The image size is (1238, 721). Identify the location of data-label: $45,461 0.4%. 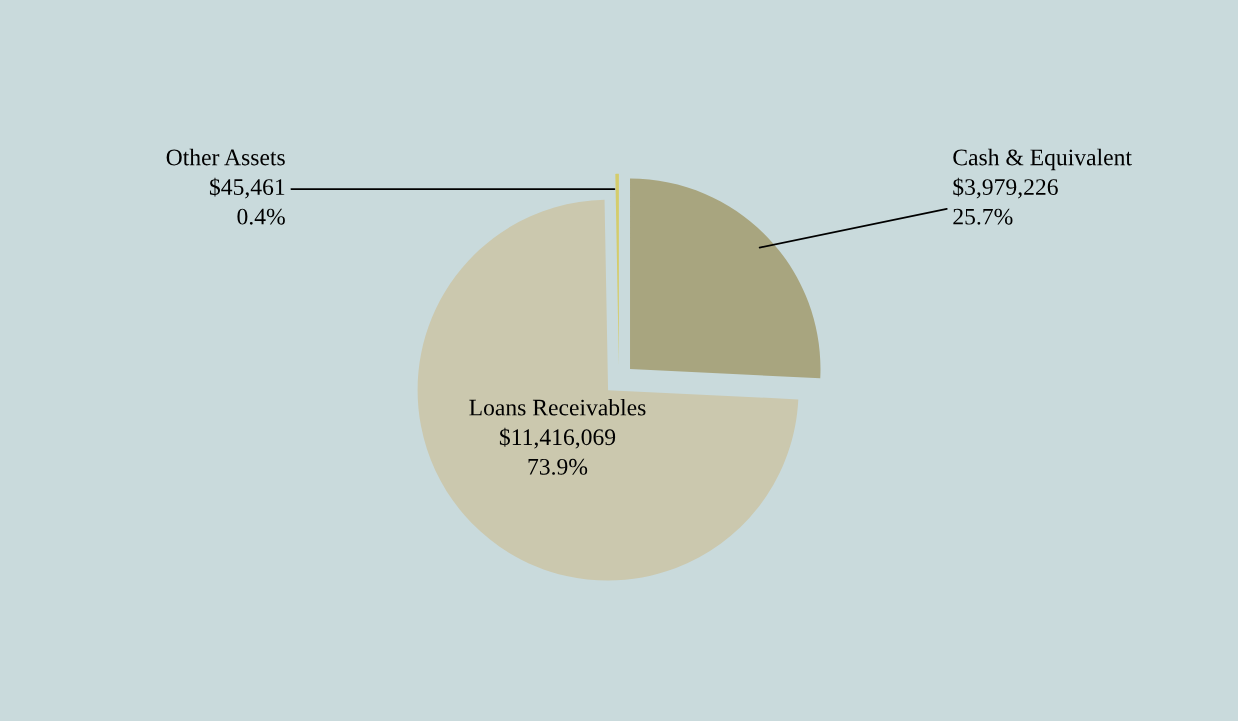
(247, 201).